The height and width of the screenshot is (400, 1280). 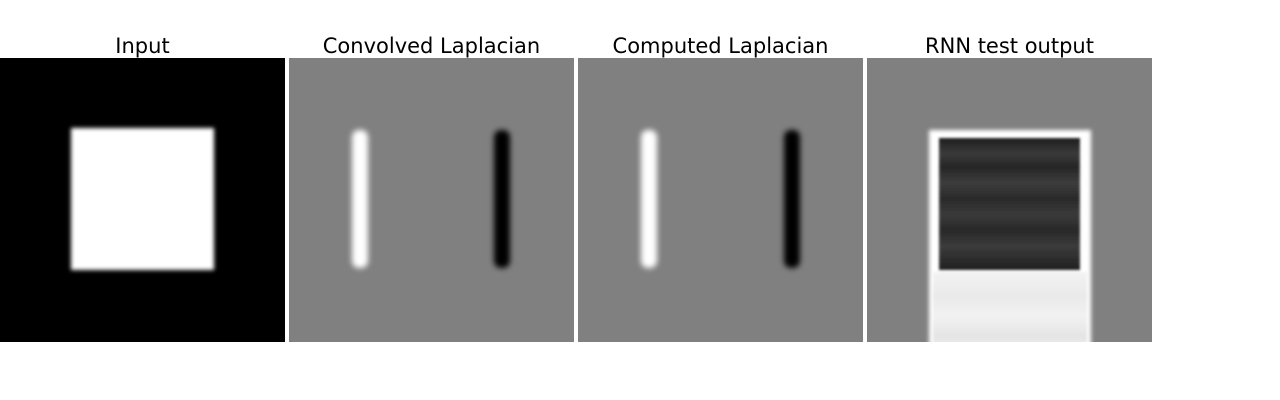 I want to click on panel-title-convolved-laplacian: Convolved Laplacian, so click(x=431, y=46).